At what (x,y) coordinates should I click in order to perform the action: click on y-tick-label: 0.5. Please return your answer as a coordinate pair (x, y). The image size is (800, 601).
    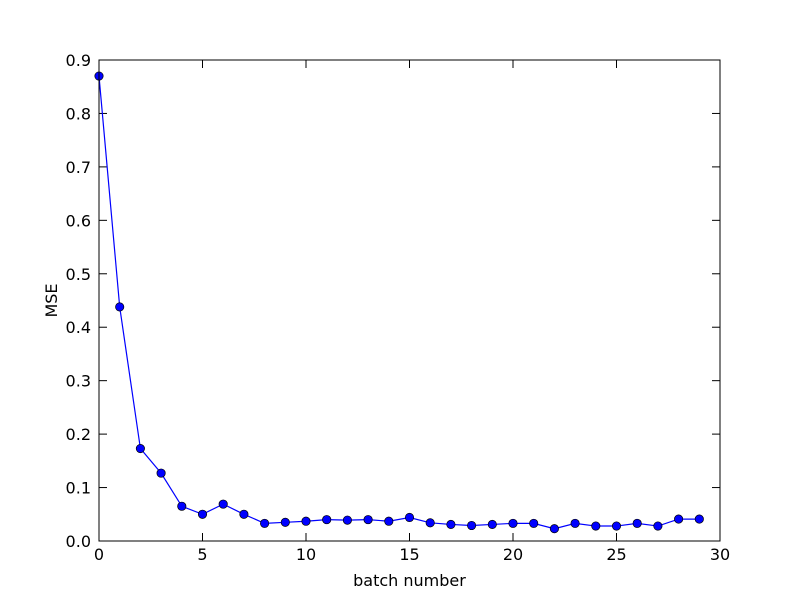
    Looking at the image, I should click on (78, 274).